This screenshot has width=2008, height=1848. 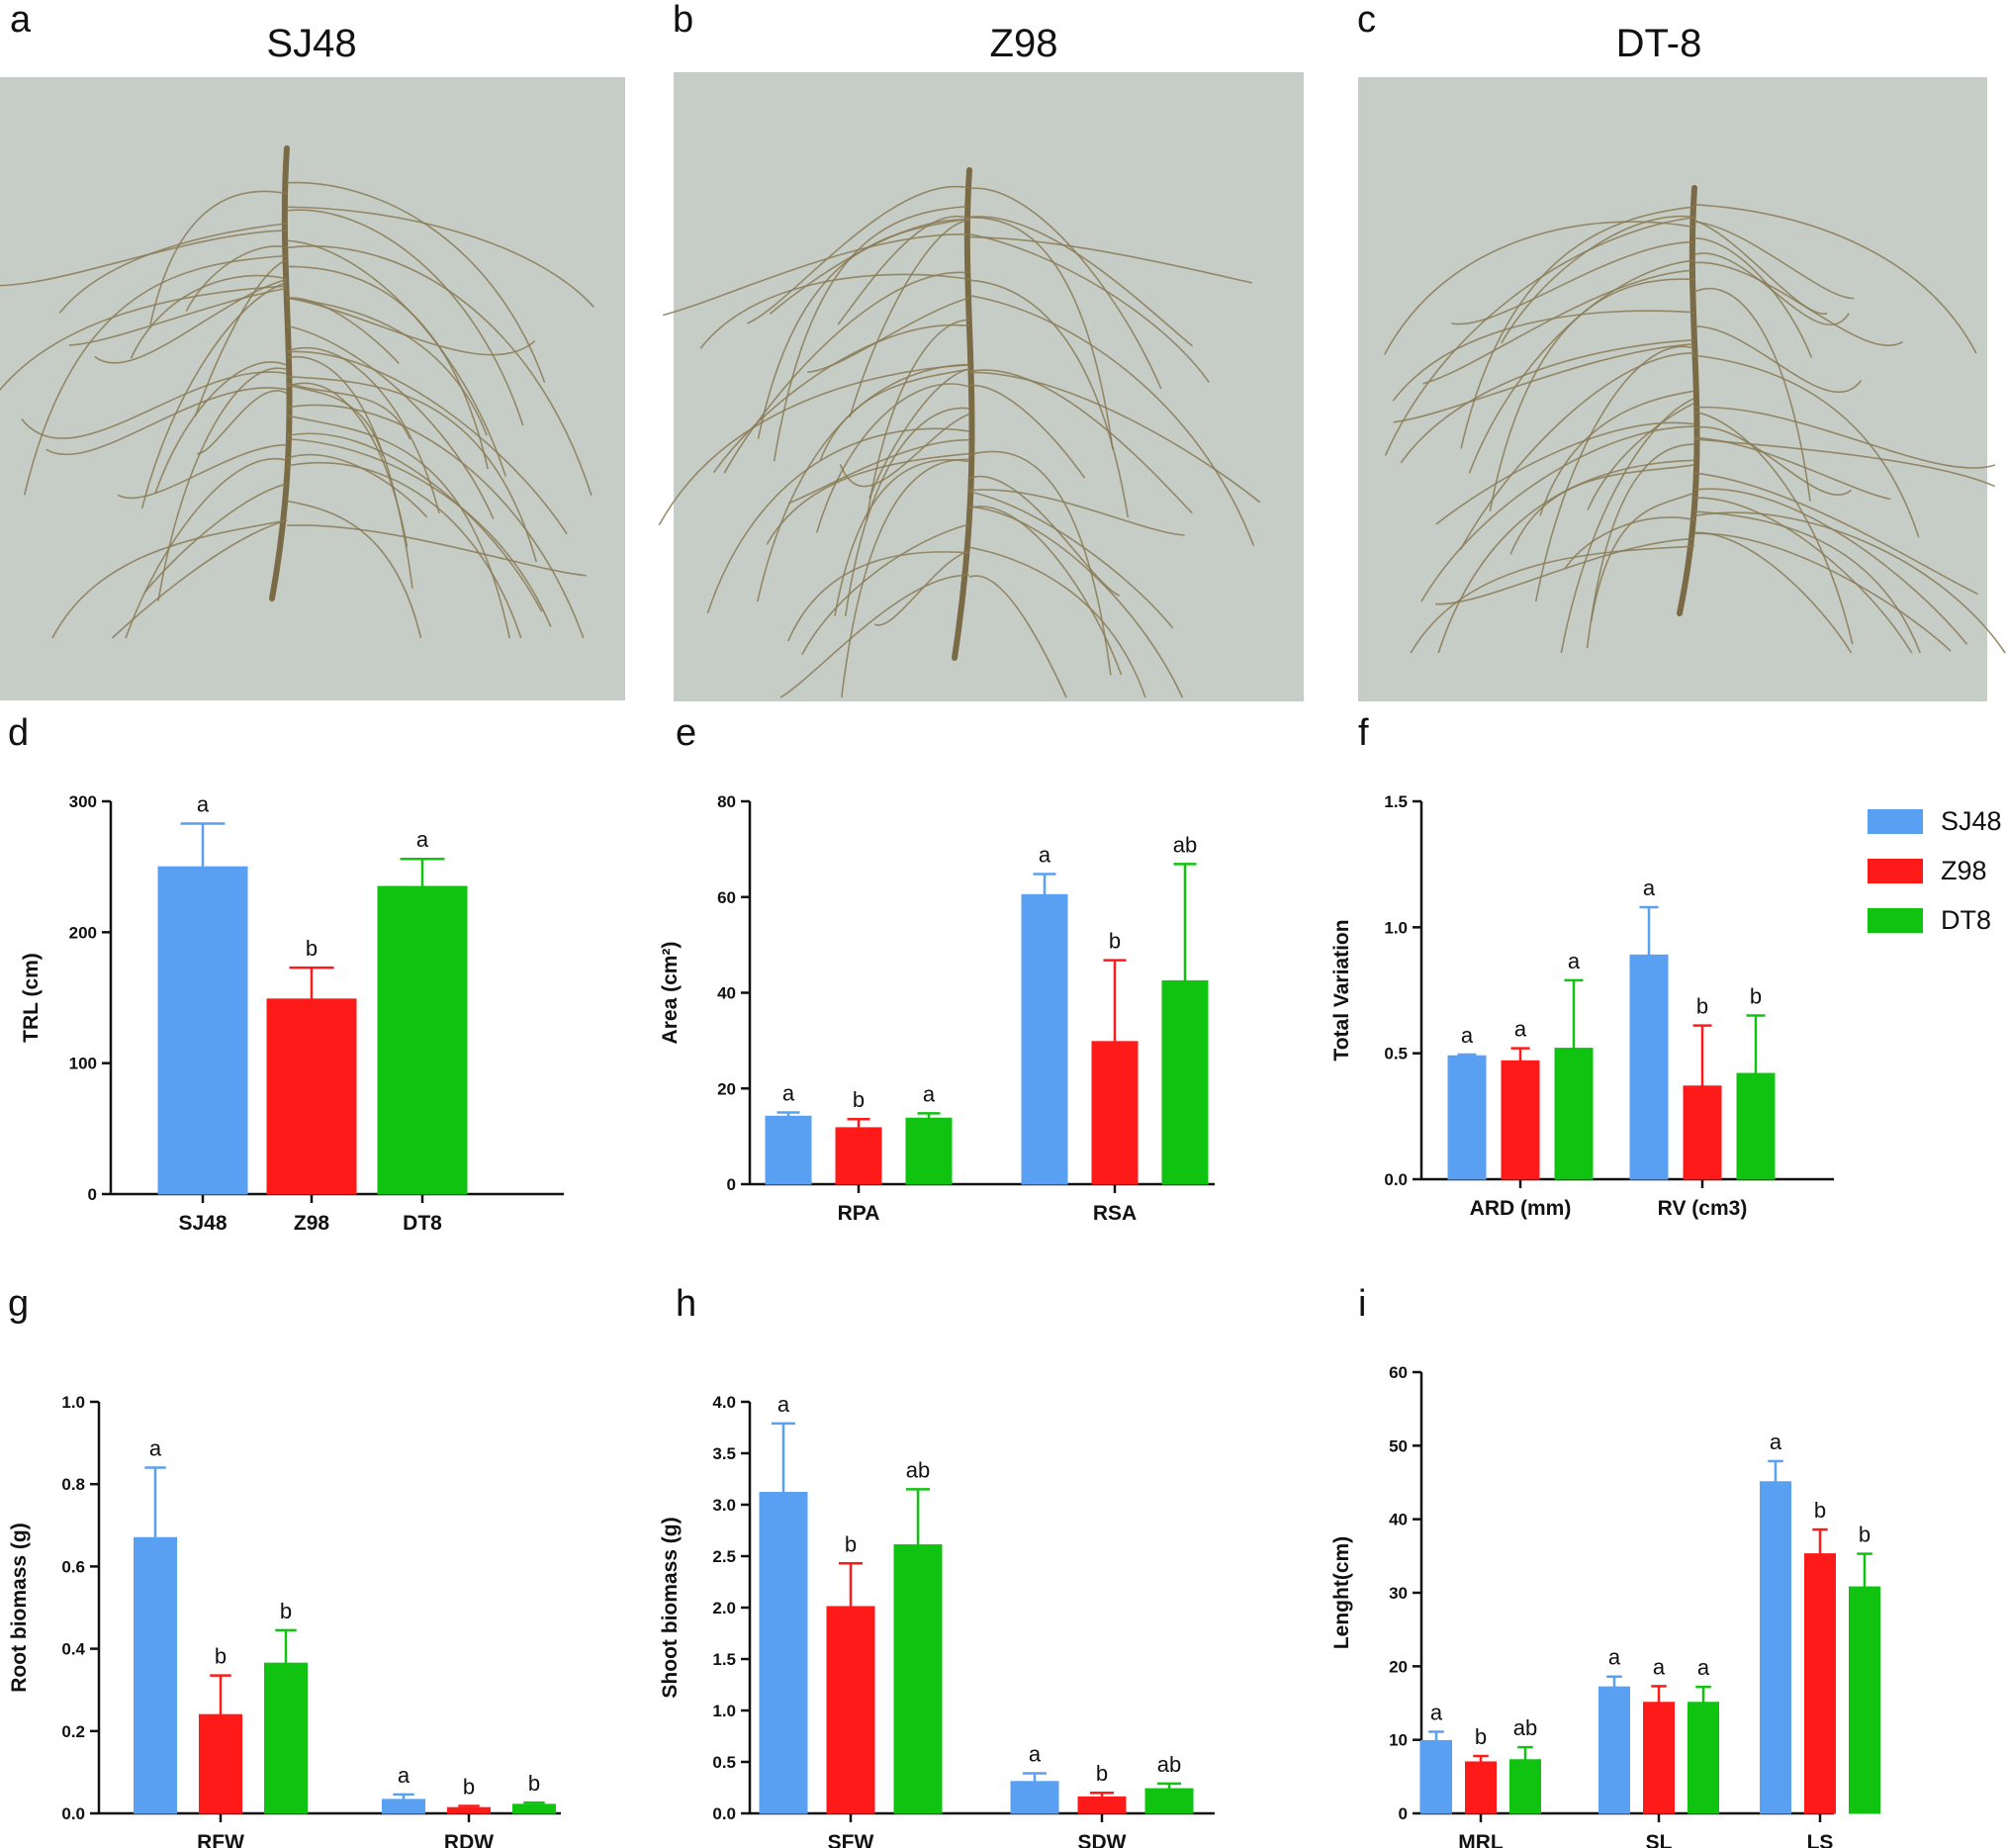 I want to click on panel-letter-f: f, so click(x=1363, y=733).